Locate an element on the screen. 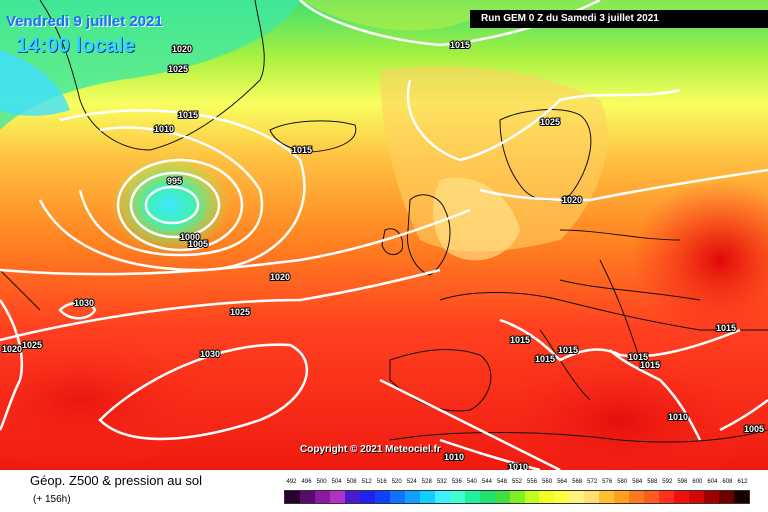  isobar-1025-ridge is located at coordinates (543, 120).